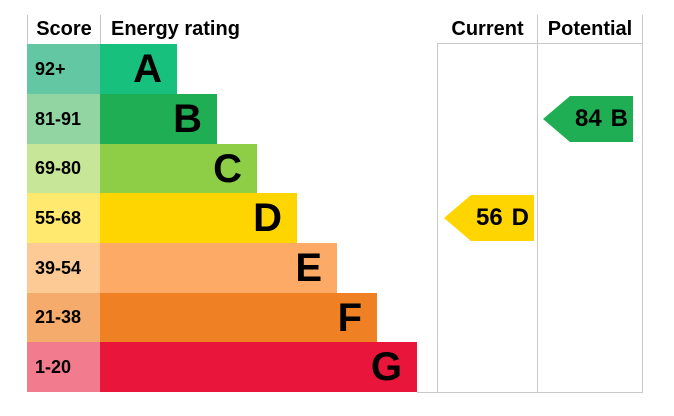 This screenshot has height=416, width=674. I want to click on rating-bar-c: C, so click(178, 168).